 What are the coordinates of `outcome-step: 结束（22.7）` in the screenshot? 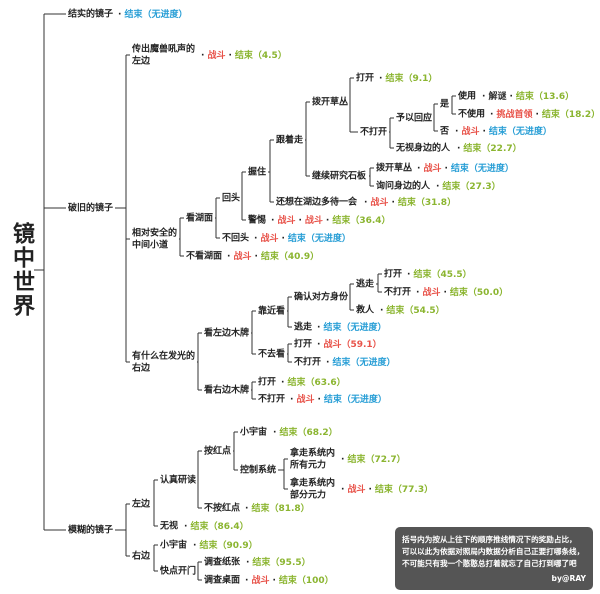 It's located at (492, 148).